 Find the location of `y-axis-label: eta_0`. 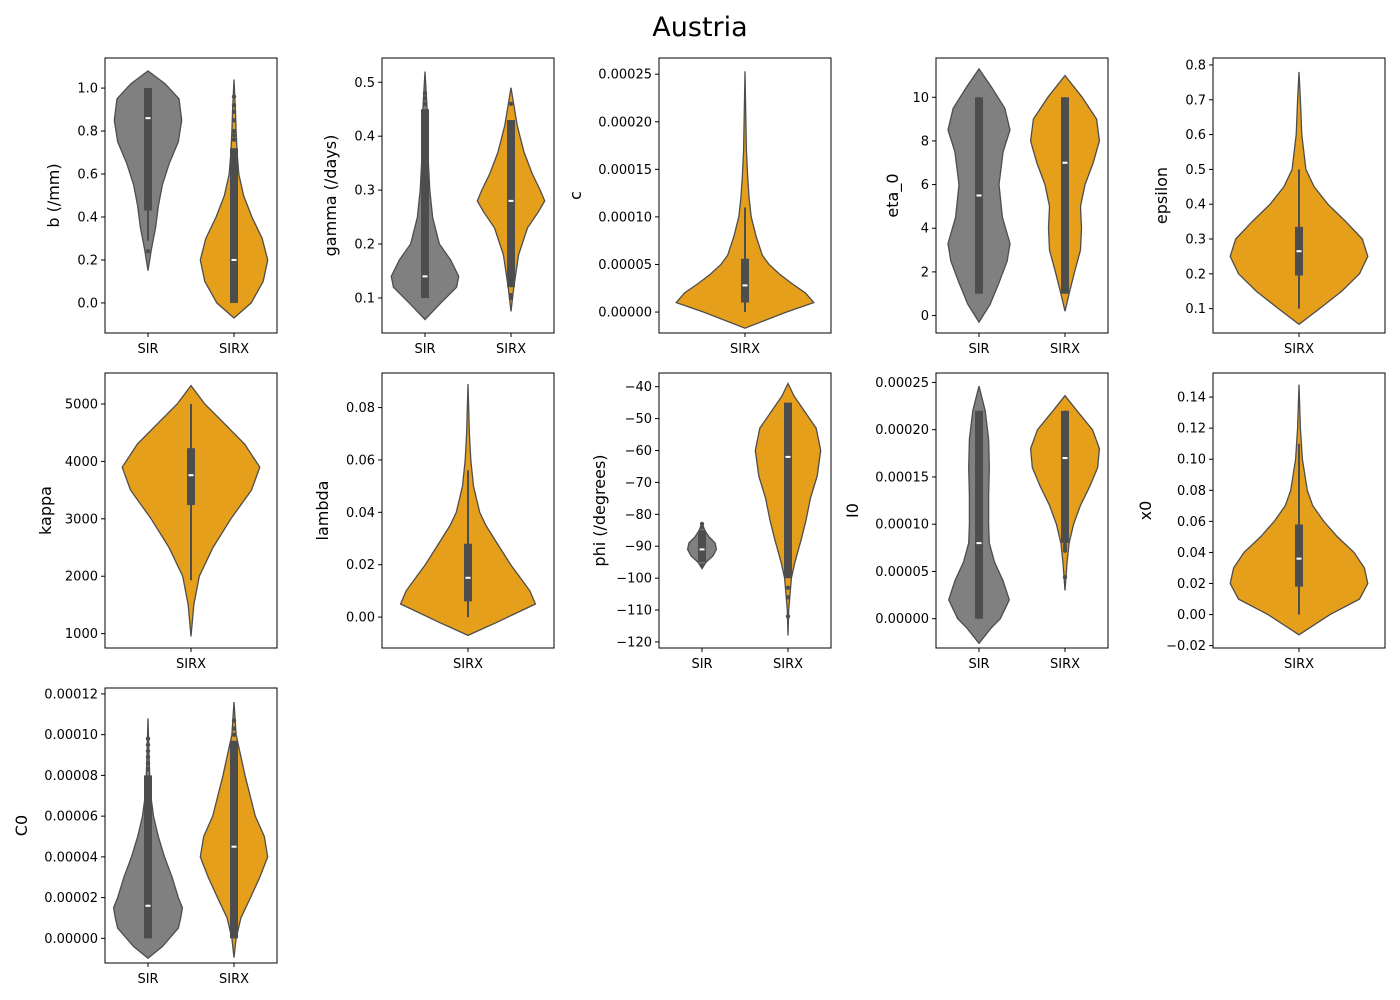

y-axis-label: eta_0 is located at coordinates (893, 195).